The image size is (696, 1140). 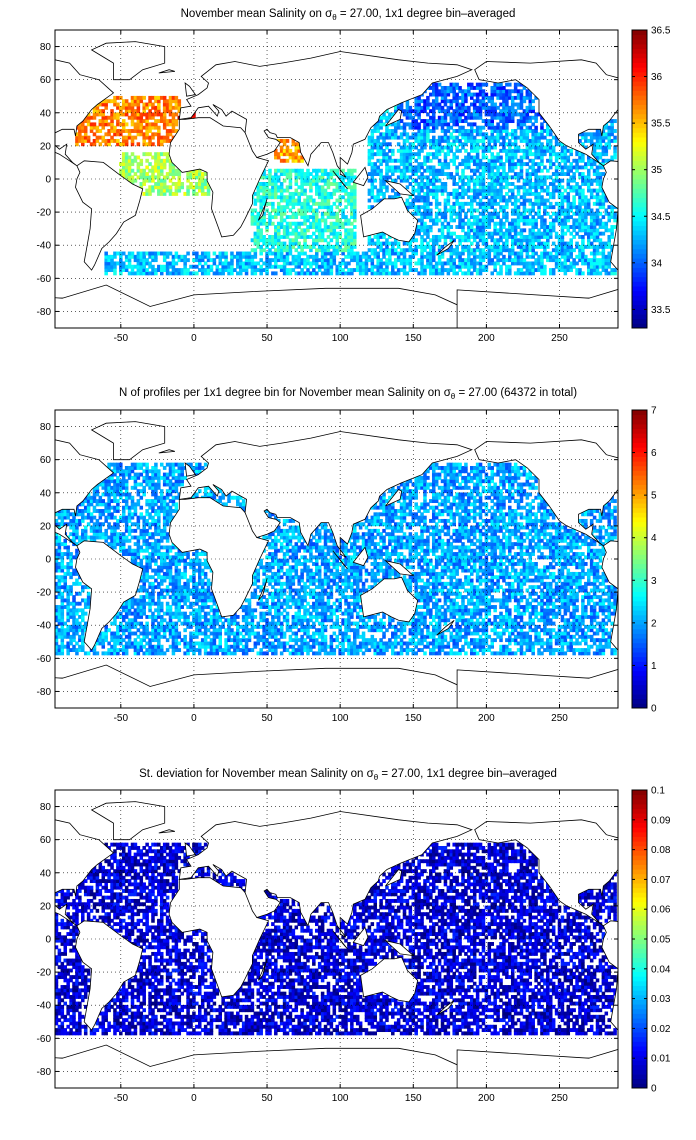 What do you see at coordinates (661, 124) in the screenshot?
I see `colorbar-tick-label: 35.5` at bounding box center [661, 124].